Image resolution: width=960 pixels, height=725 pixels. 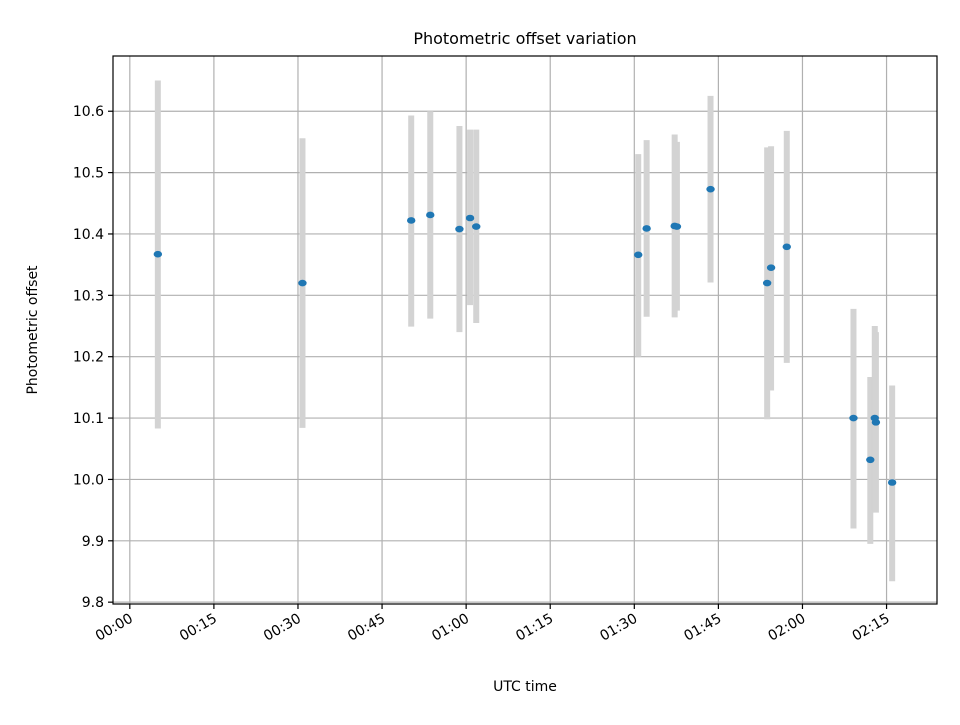 I want to click on y-tick-label: 10.2, so click(x=88, y=358).